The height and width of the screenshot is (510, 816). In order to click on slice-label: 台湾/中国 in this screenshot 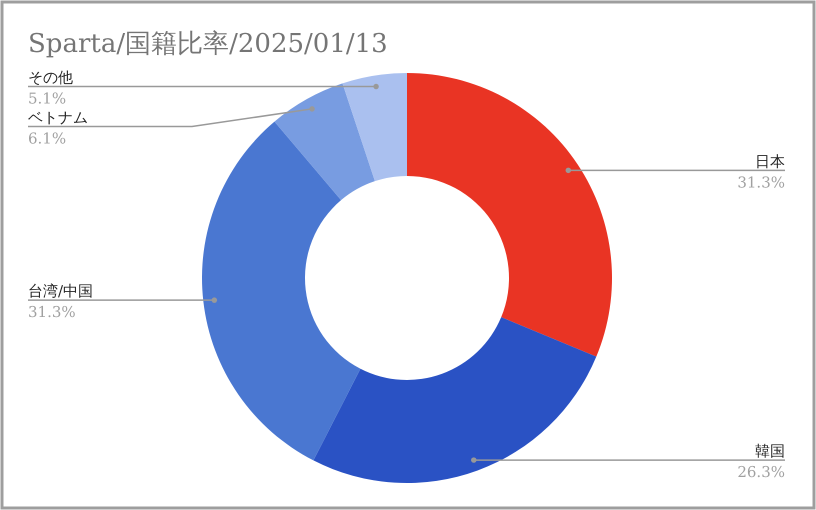, I will do `click(61, 291)`.